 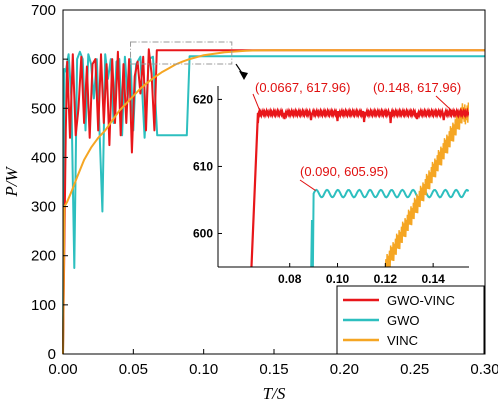 I want to click on y-tick-label: 500, so click(x=43, y=108).